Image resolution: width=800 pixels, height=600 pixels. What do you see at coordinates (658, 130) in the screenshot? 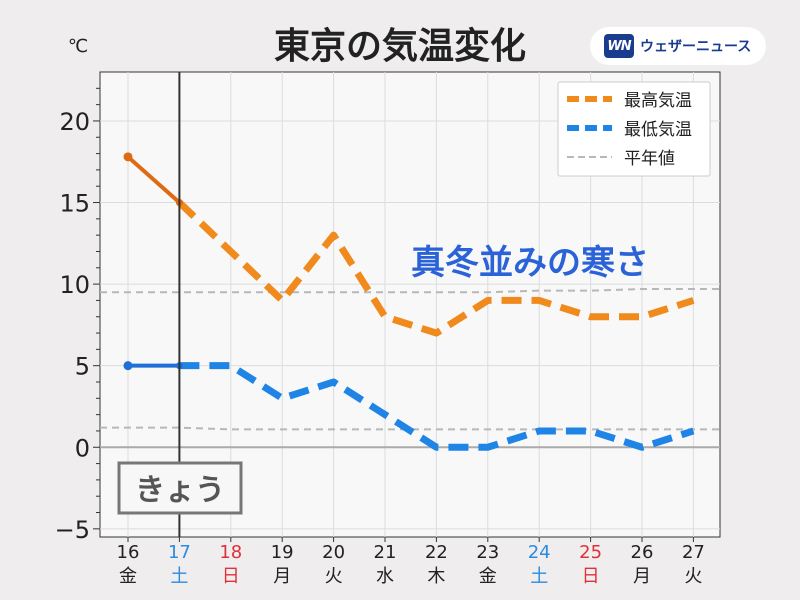
I see `legend-label: 最低気温` at bounding box center [658, 130].